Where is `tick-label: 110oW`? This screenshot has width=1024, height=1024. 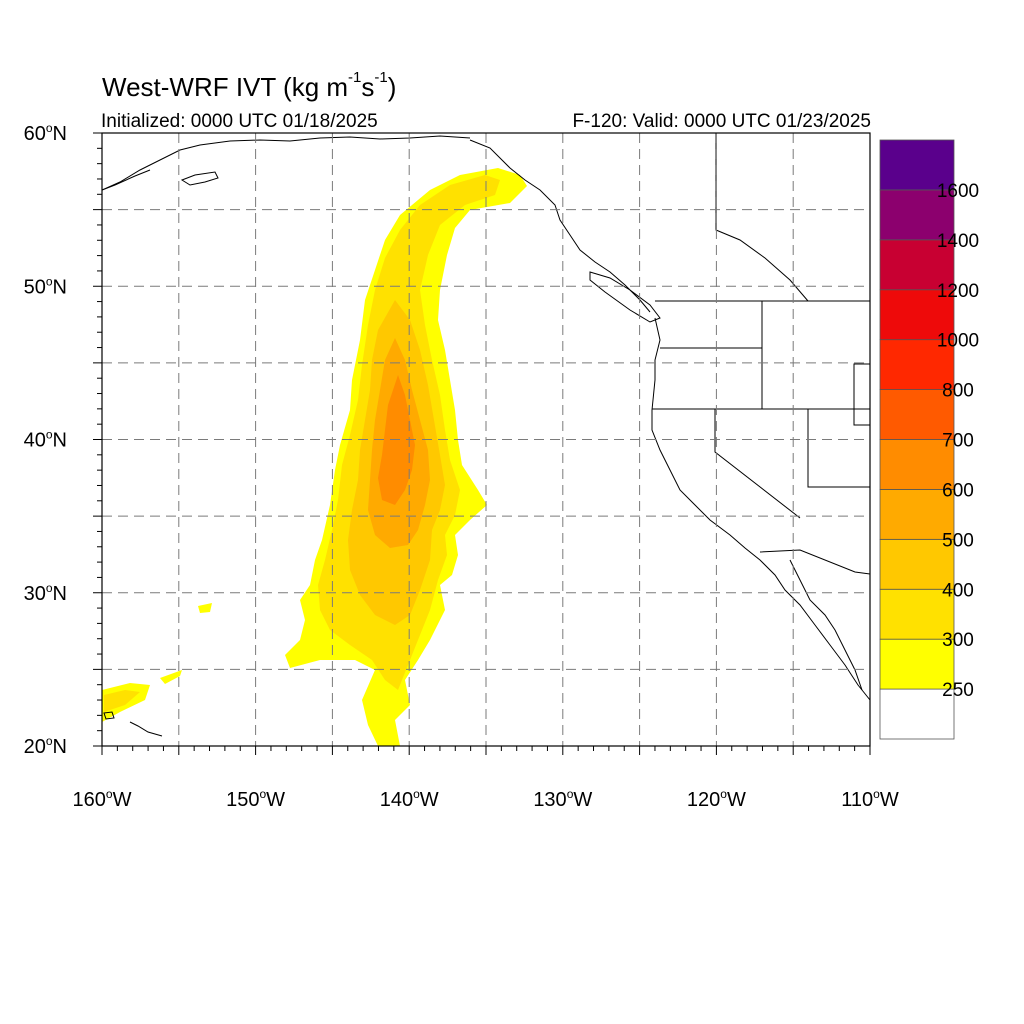 tick-label: 110oW is located at coordinates (870, 799).